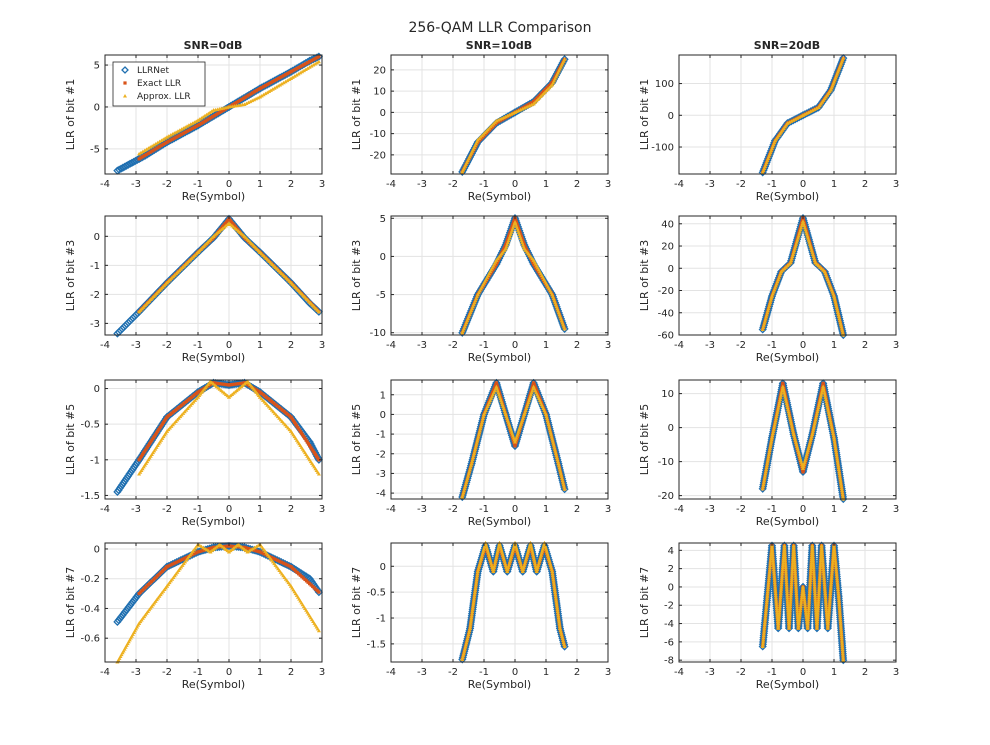  Describe the element at coordinates (422, 184) in the screenshot. I see `x-tick-label: -3` at that location.